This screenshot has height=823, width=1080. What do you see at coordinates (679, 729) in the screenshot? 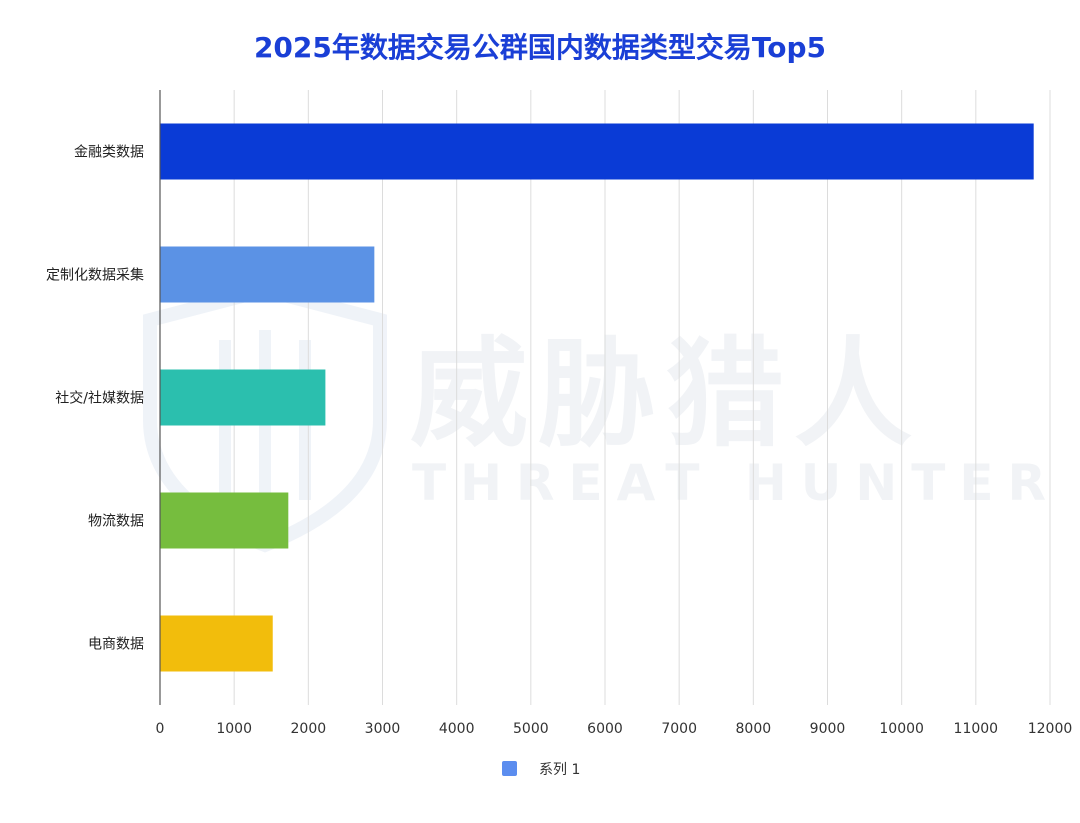
I see `x-tick-label: 7000` at bounding box center [679, 729].